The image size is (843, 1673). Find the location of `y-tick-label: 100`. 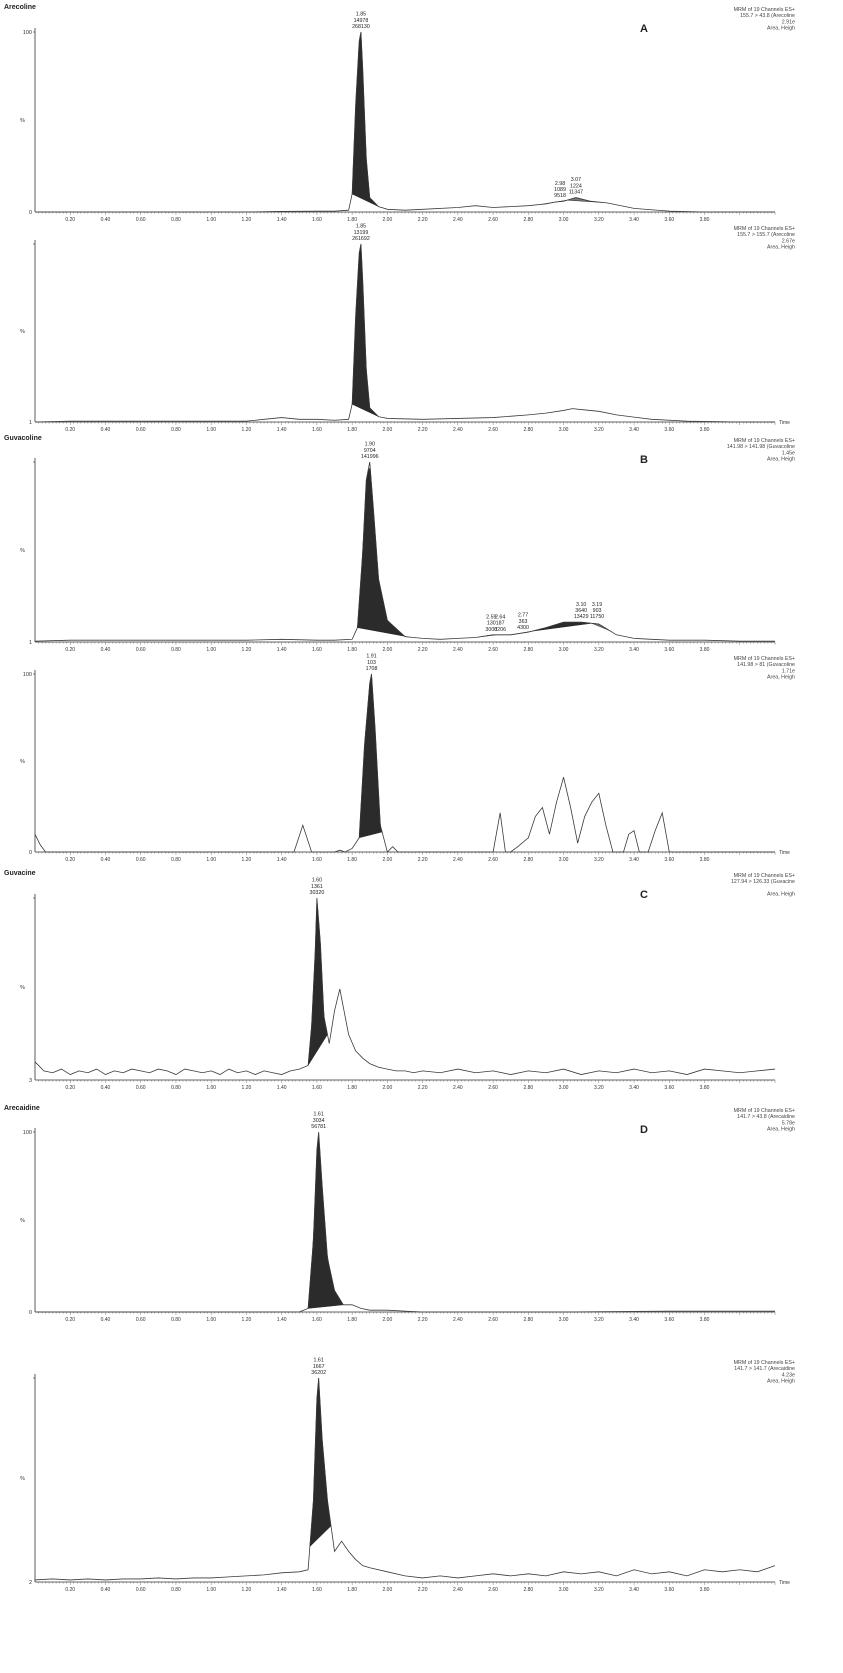

y-tick-label: 100 is located at coordinates (27, 1133).